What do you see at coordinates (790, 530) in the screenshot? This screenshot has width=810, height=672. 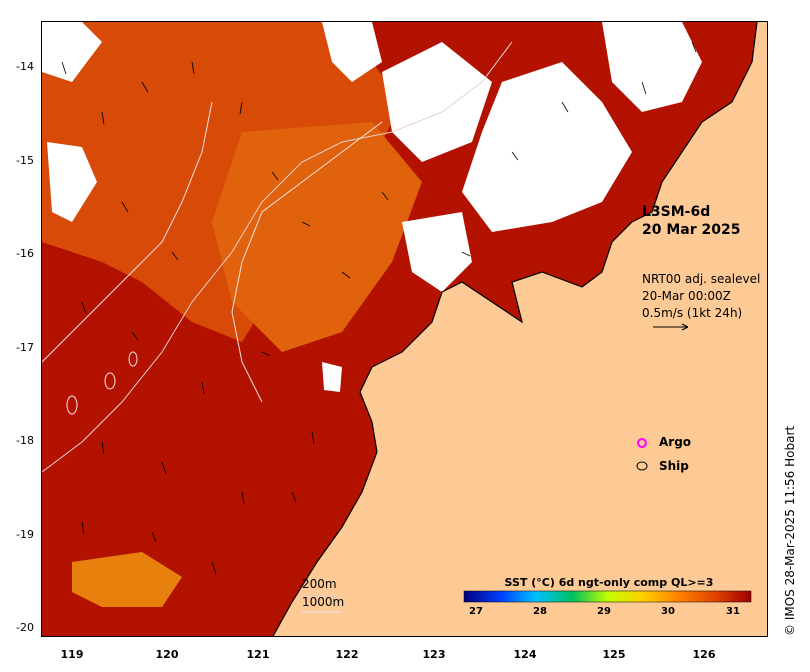 I see `imos-credit: © IMOS 28-Mar-2025 11:56 Hobart` at bounding box center [790, 530].